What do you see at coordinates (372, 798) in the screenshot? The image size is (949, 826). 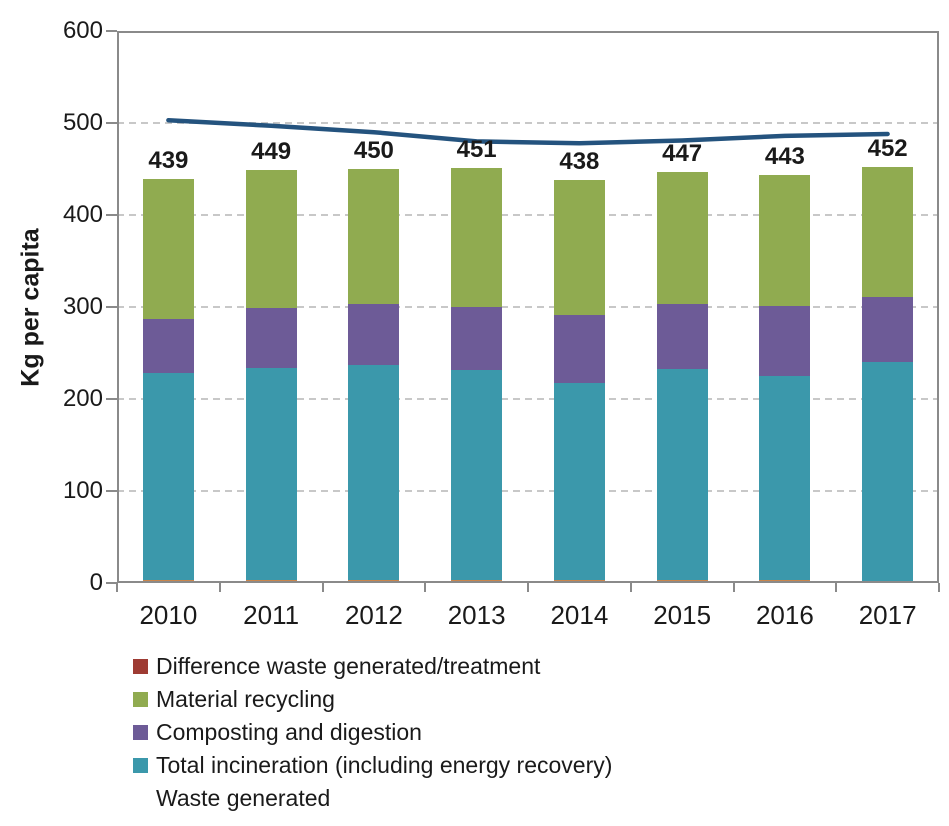 I see `legend-item: Waste generated` at bounding box center [372, 798].